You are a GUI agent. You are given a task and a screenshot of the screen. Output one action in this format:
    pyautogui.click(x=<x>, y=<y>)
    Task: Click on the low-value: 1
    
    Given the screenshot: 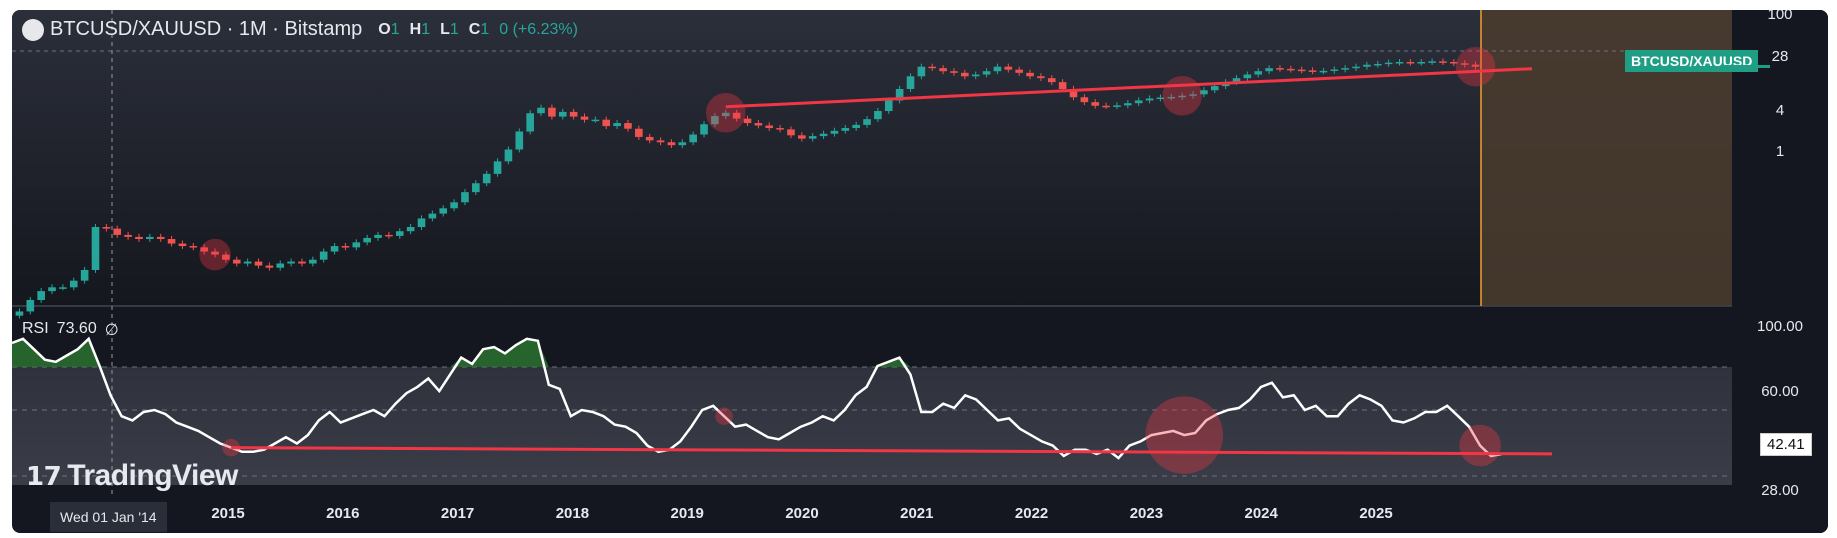 What is the action you would take?
    pyautogui.click(x=454, y=29)
    